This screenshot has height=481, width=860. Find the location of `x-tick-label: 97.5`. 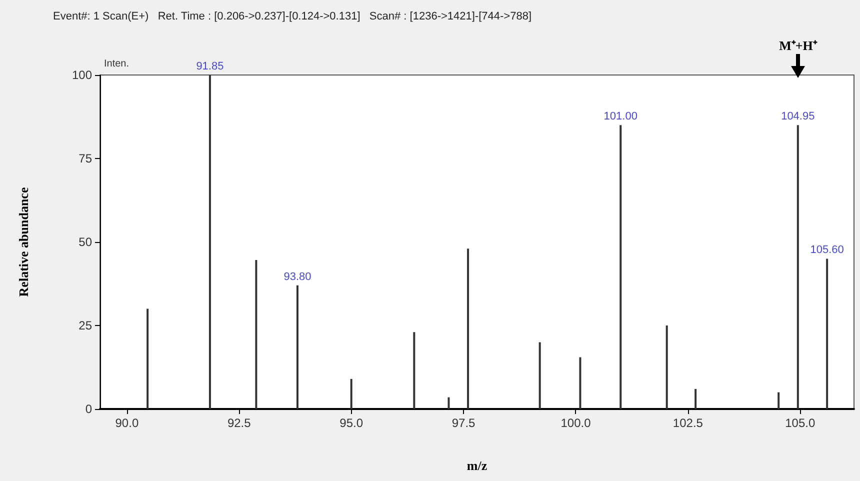

x-tick-label: 97.5 is located at coordinates (464, 423).